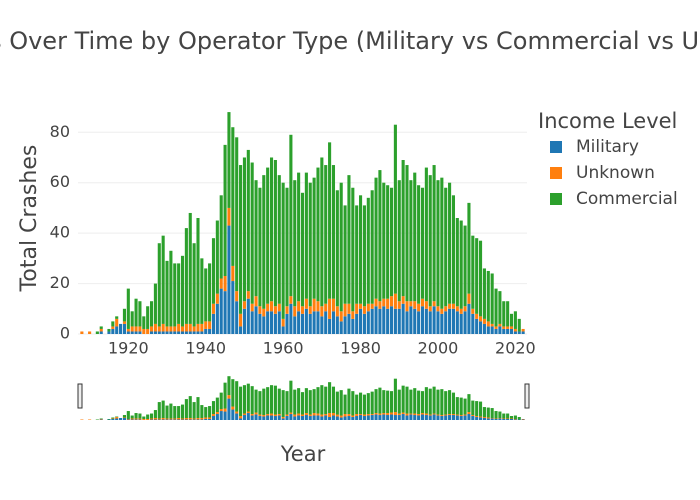 The width and height of the screenshot is (700, 500). I want to click on legend-label: Unknown, so click(615, 173).